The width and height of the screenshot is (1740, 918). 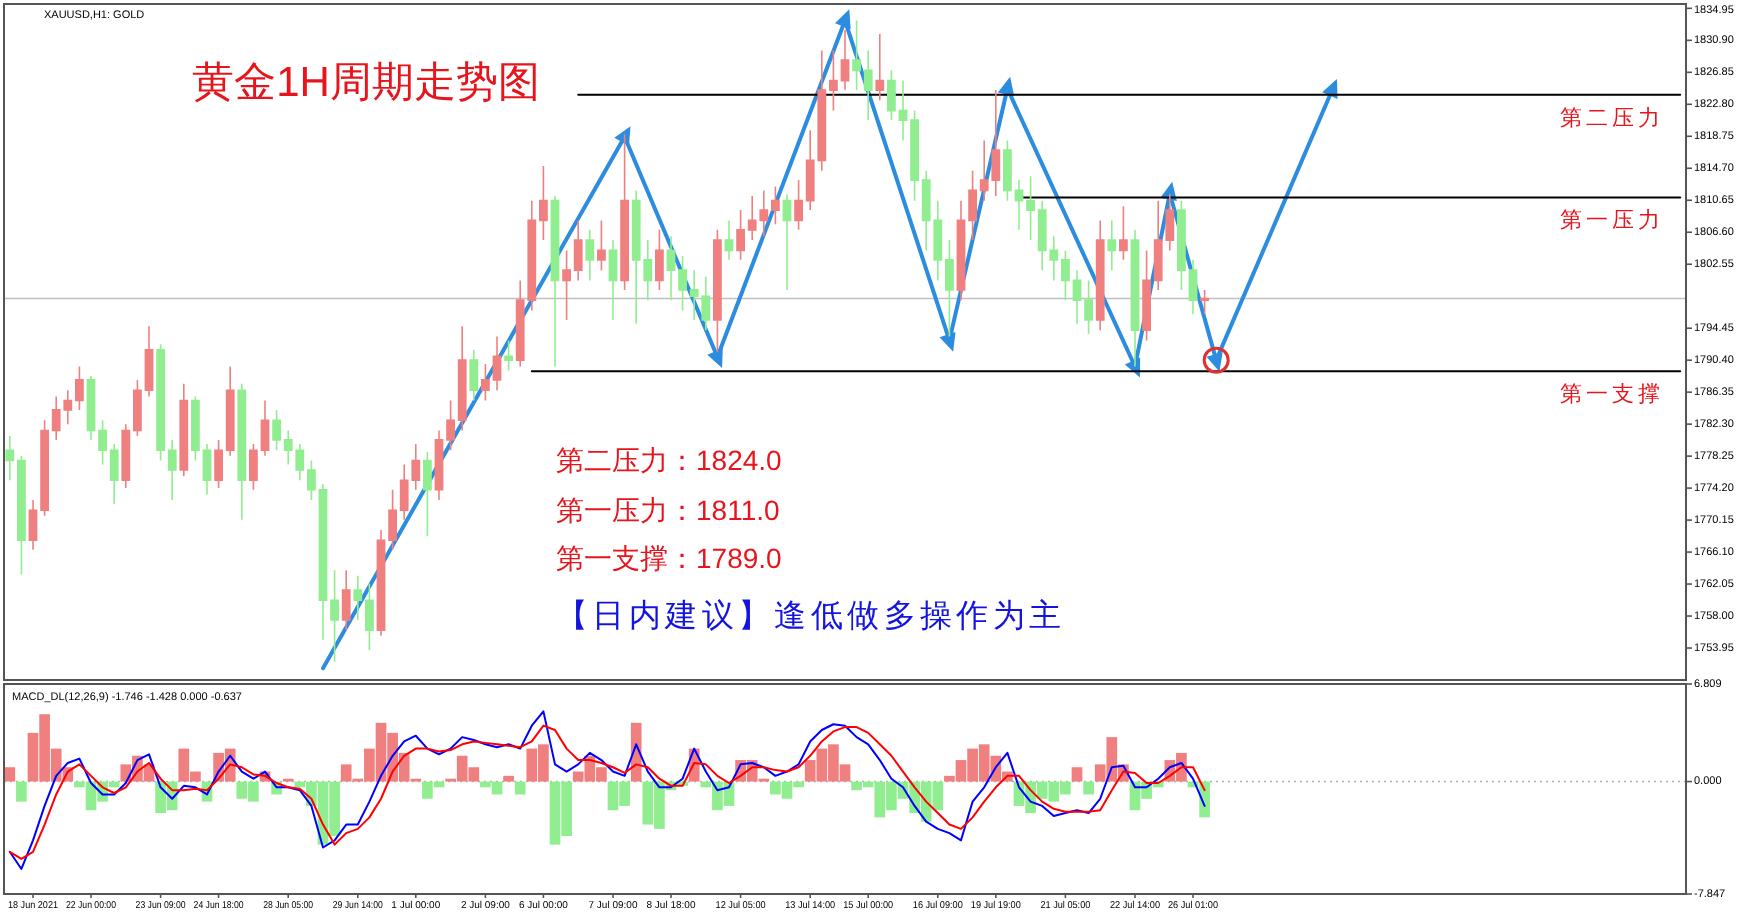 What do you see at coordinates (669, 558) in the screenshot?
I see `annotation: 第一支撑：1789.0` at bounding box center [669, 558].